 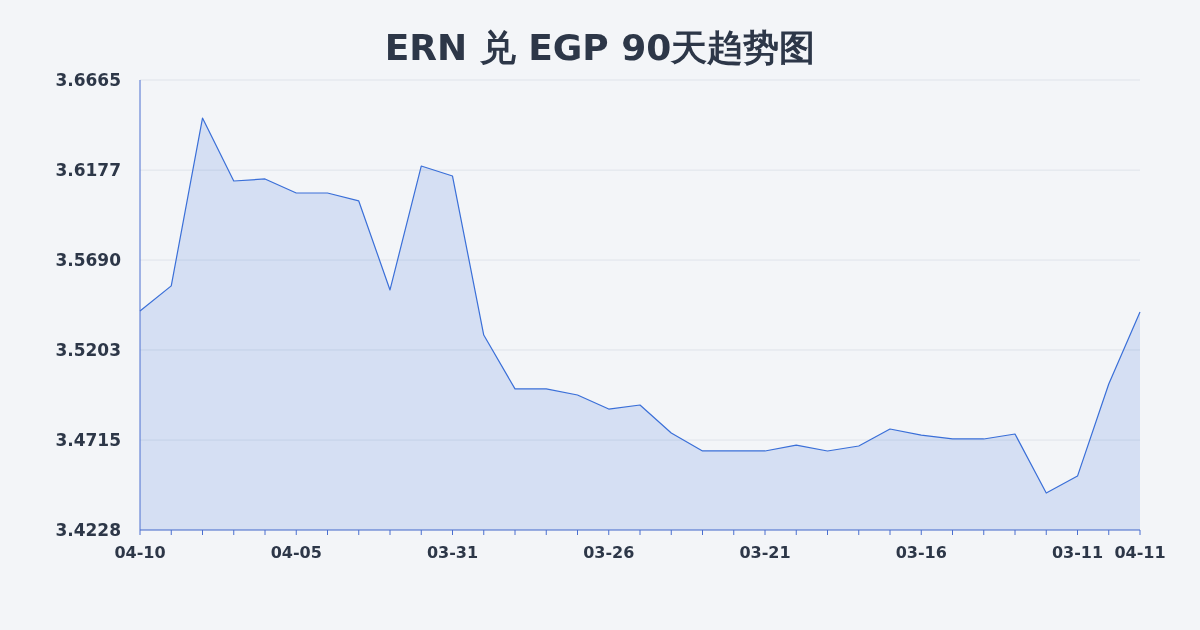 What do you see at coordinates (921, 552) in the screenshot?
I see `x-tick-label: 03-16` at bounding box center [921, 552].